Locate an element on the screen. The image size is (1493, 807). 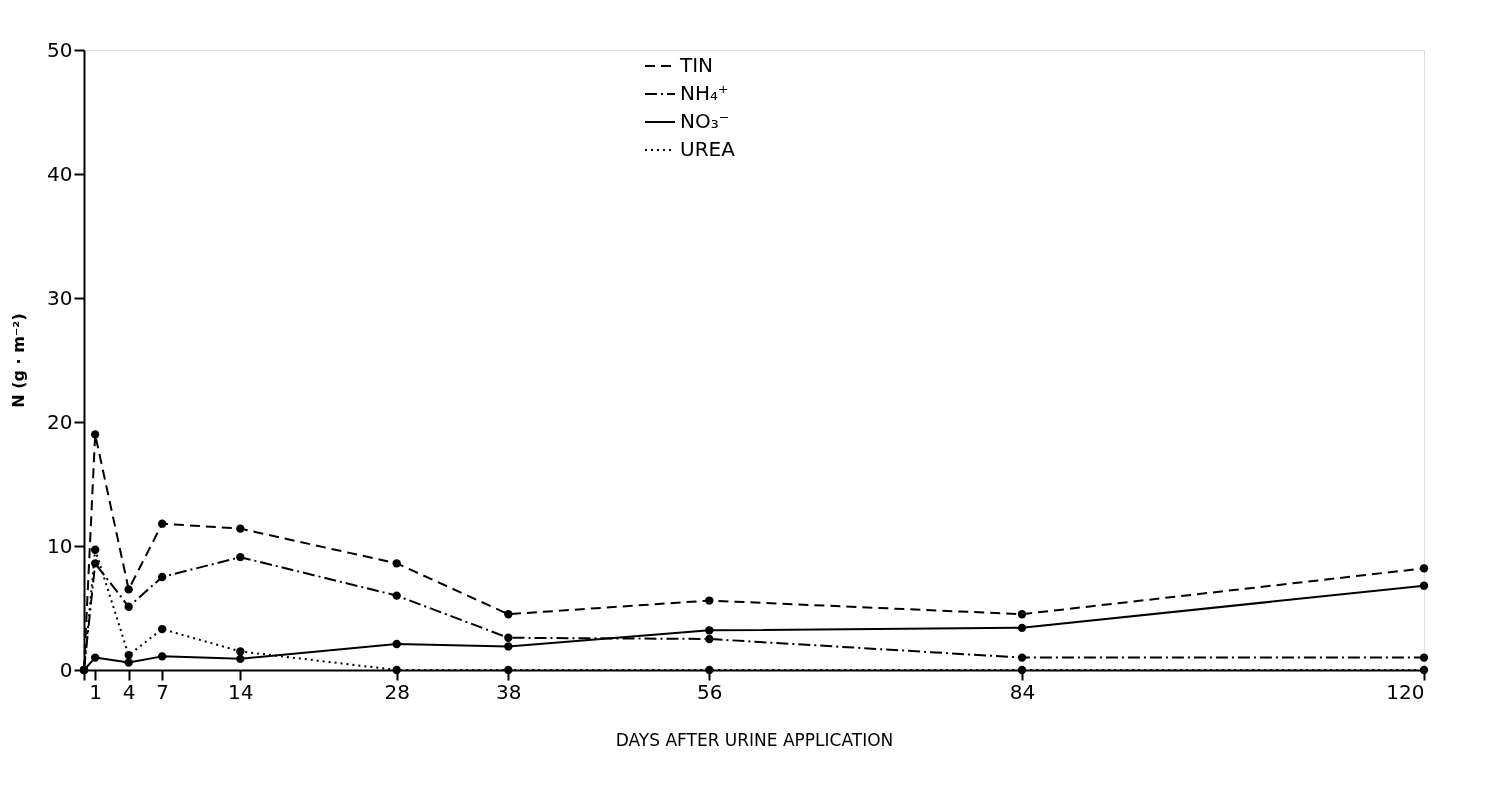
x-tick-label: 7 is located at coordinates (163, 691).